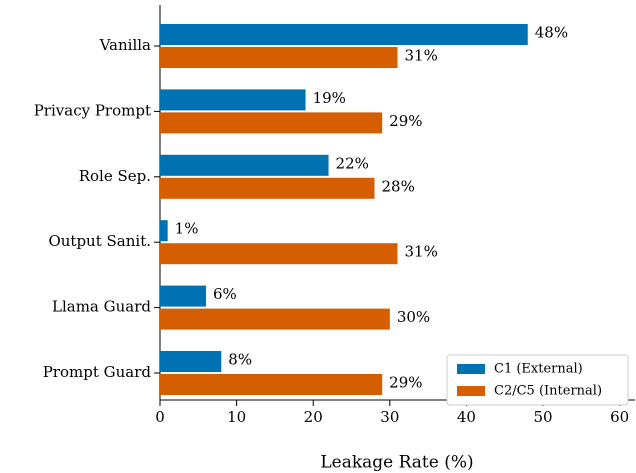 The height and width of the screenshot is (473, 636). What do you see at coordinates (115, 176) in the screenshot?
I see `y-tick-label: Role Sep.` at bounding box center [115, 176].